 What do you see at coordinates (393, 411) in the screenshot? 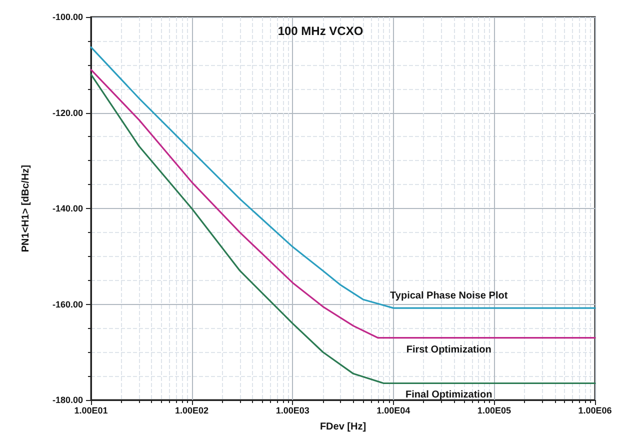
I see `x-tick-label: 1.00E04` at bounding box center [393, 411].